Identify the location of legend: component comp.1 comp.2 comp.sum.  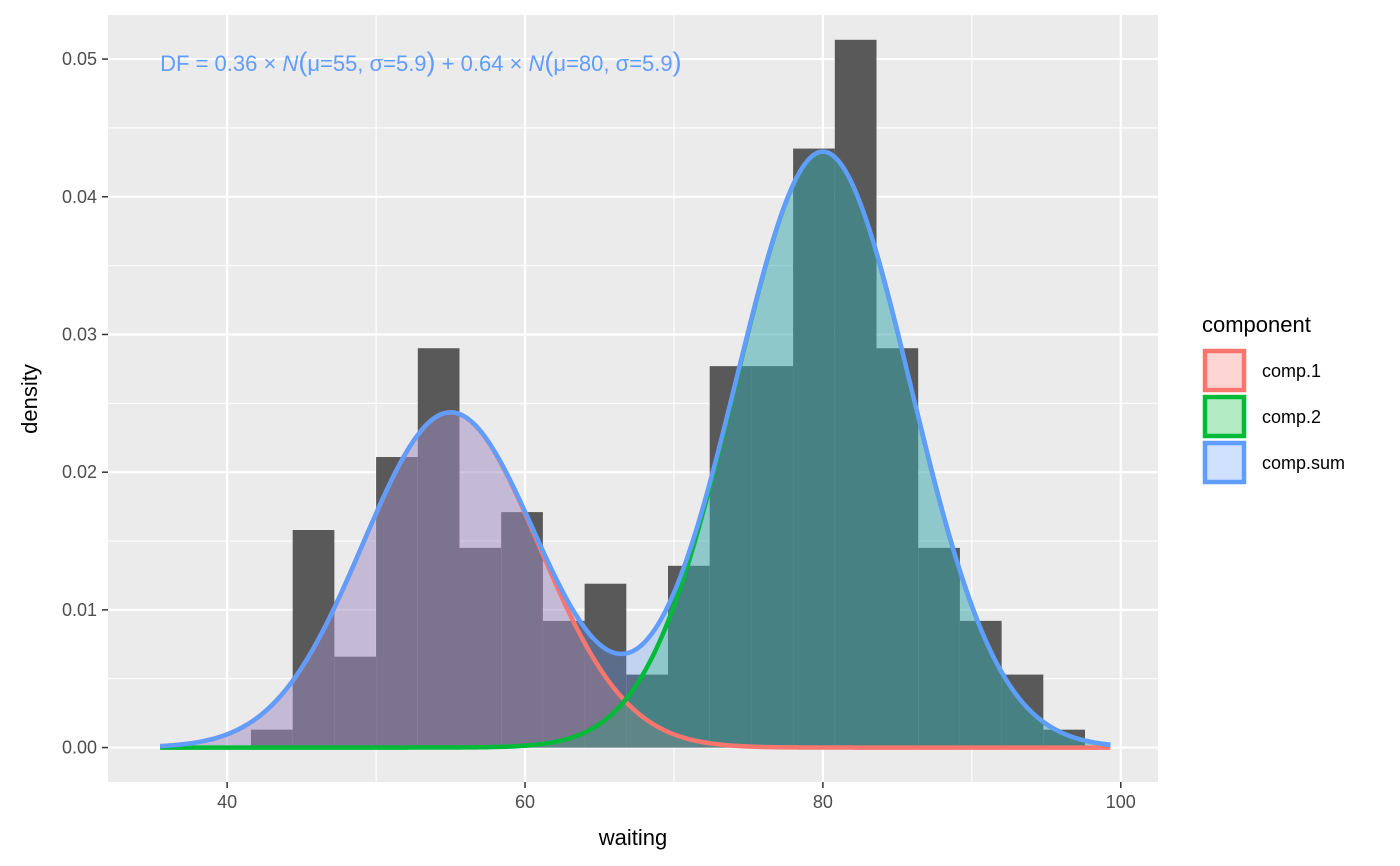
(1273, 398).